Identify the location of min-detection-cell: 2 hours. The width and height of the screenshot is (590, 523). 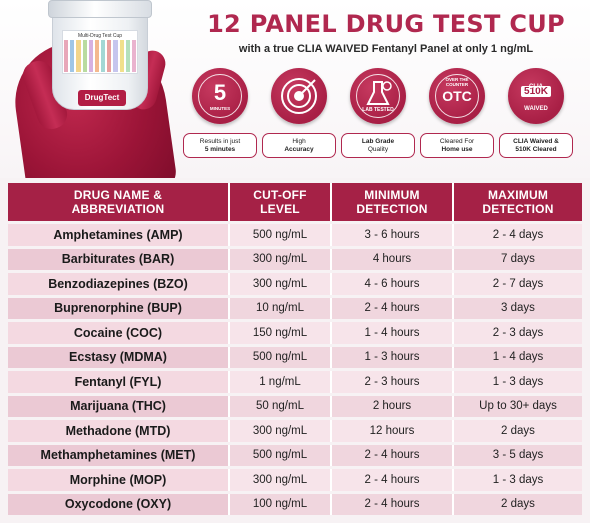
(391, 406).